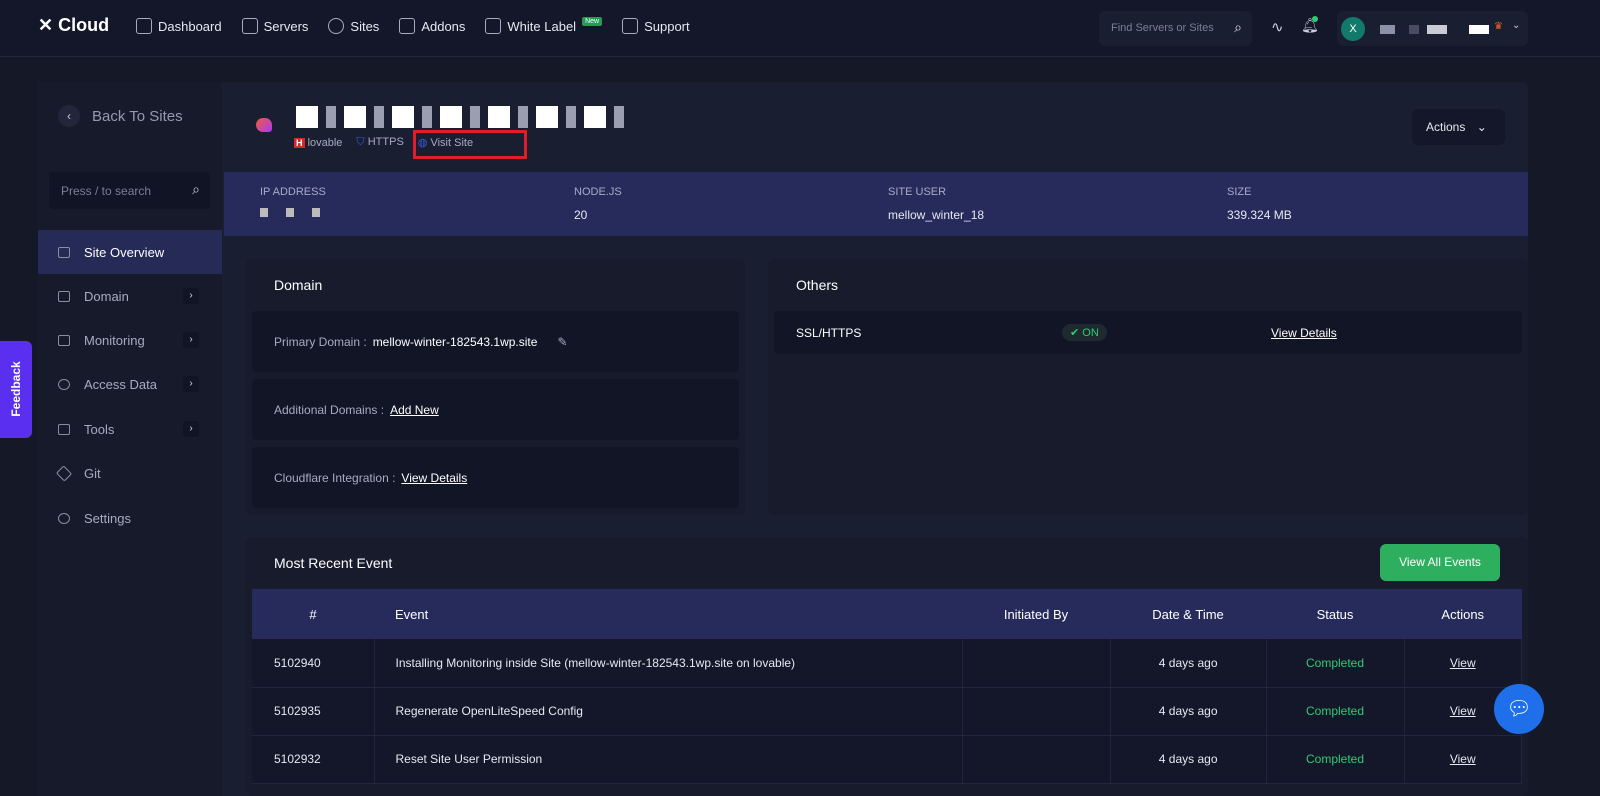  I want to click on visit-site-link: ◍ Visit Site, so click(445, 143).